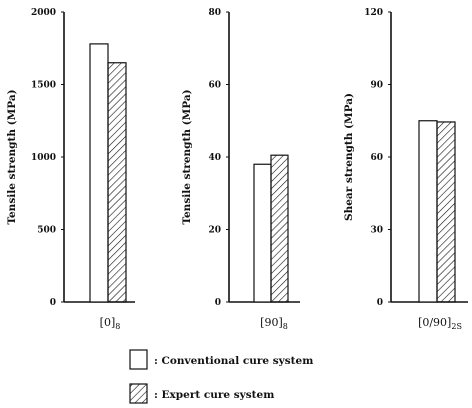 This screenshot has width=472, height=408. What do you see at coordinates (12, 156) in the screenshot?
I see `panel-1-y-axis-label: Tensile strength (MPa)` at bounding box center [12, 156].